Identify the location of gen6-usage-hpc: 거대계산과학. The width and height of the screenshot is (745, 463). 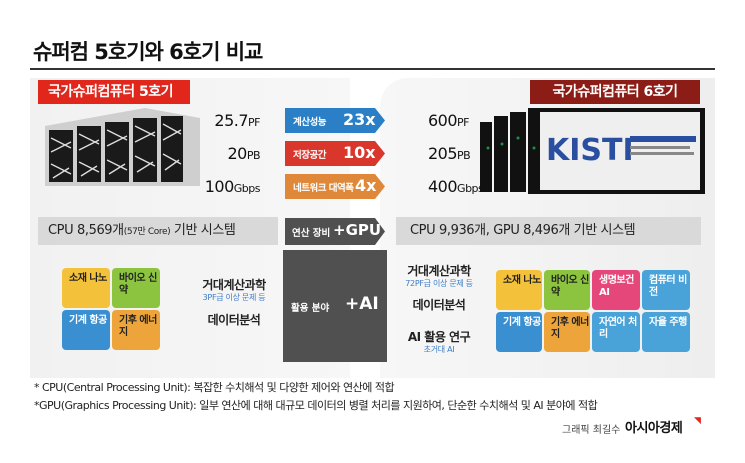
(439, 271).